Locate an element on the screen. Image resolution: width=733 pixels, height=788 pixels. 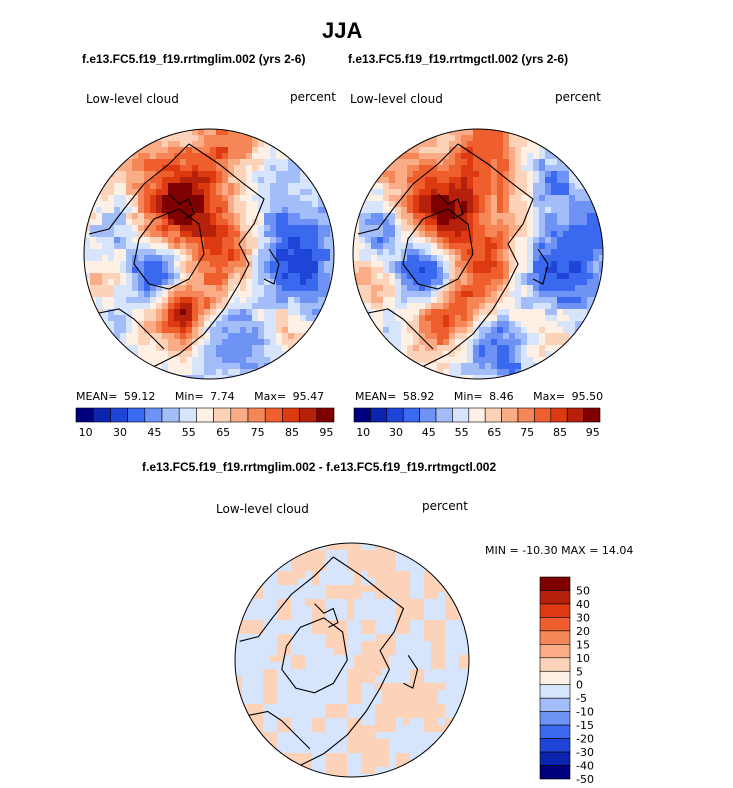
panel1-right-label: percent is located at coordinates (313, 97).